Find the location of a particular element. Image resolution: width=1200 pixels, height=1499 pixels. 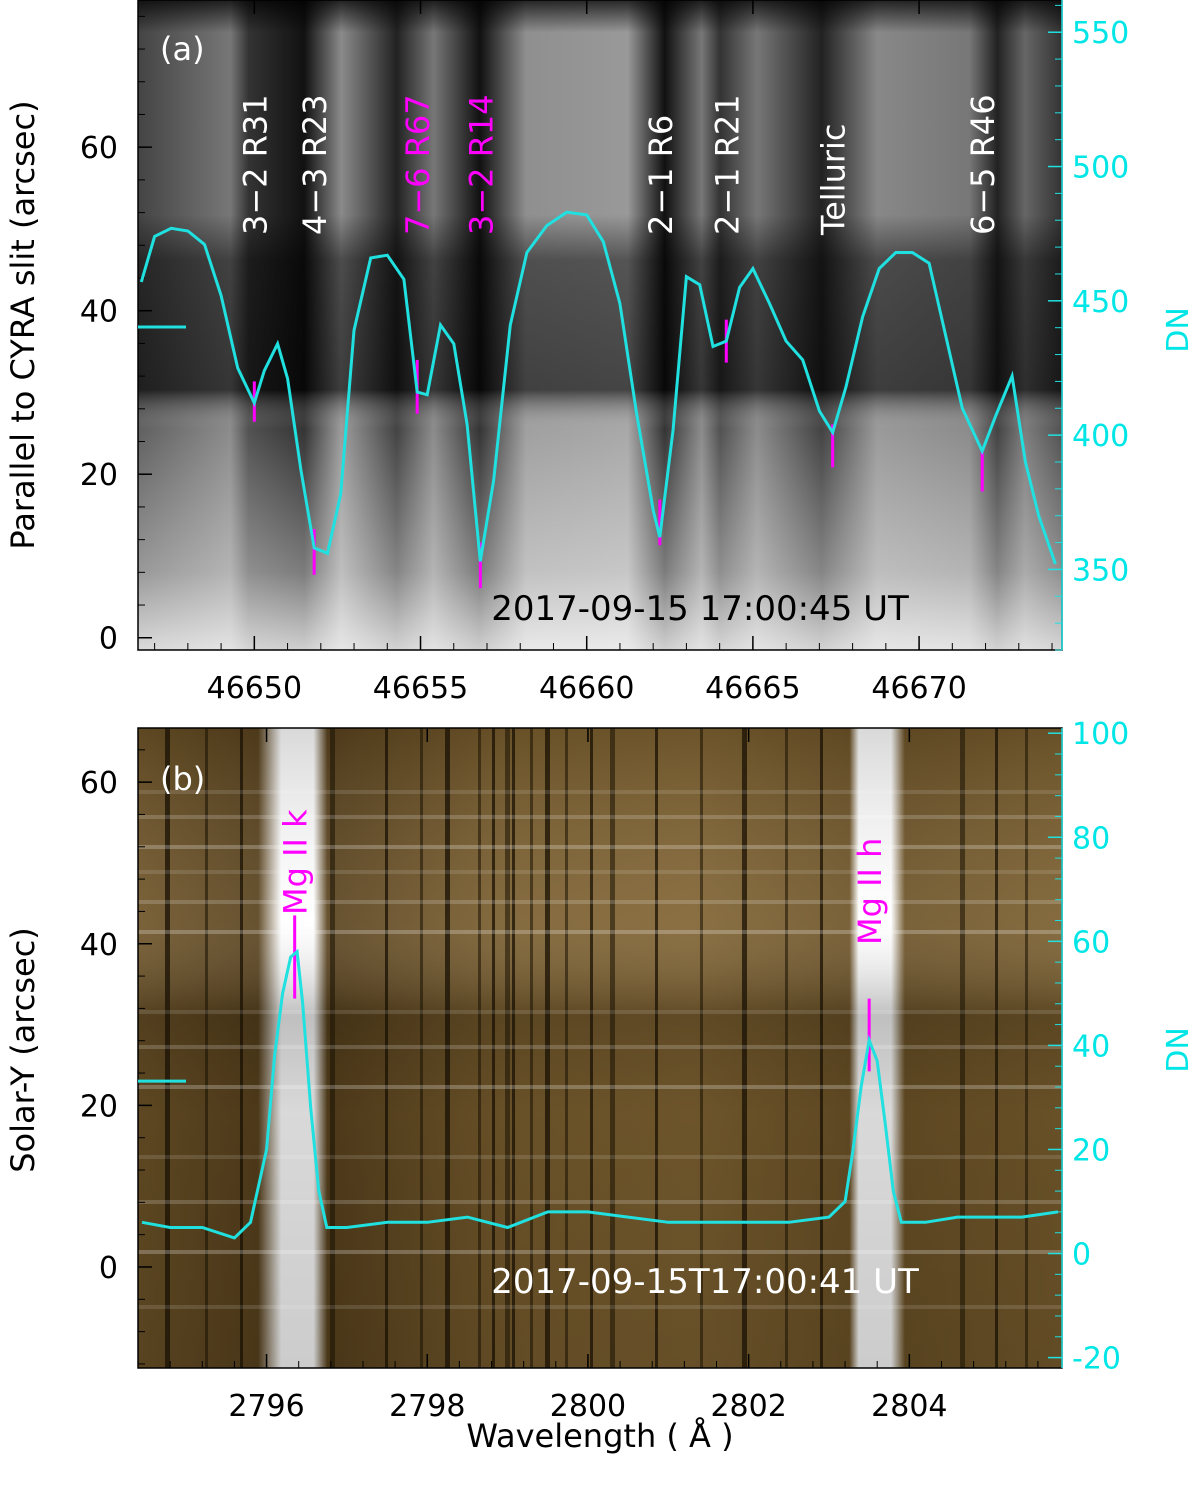

panel-b-dn-profile is located at coordinates (600, 1094).